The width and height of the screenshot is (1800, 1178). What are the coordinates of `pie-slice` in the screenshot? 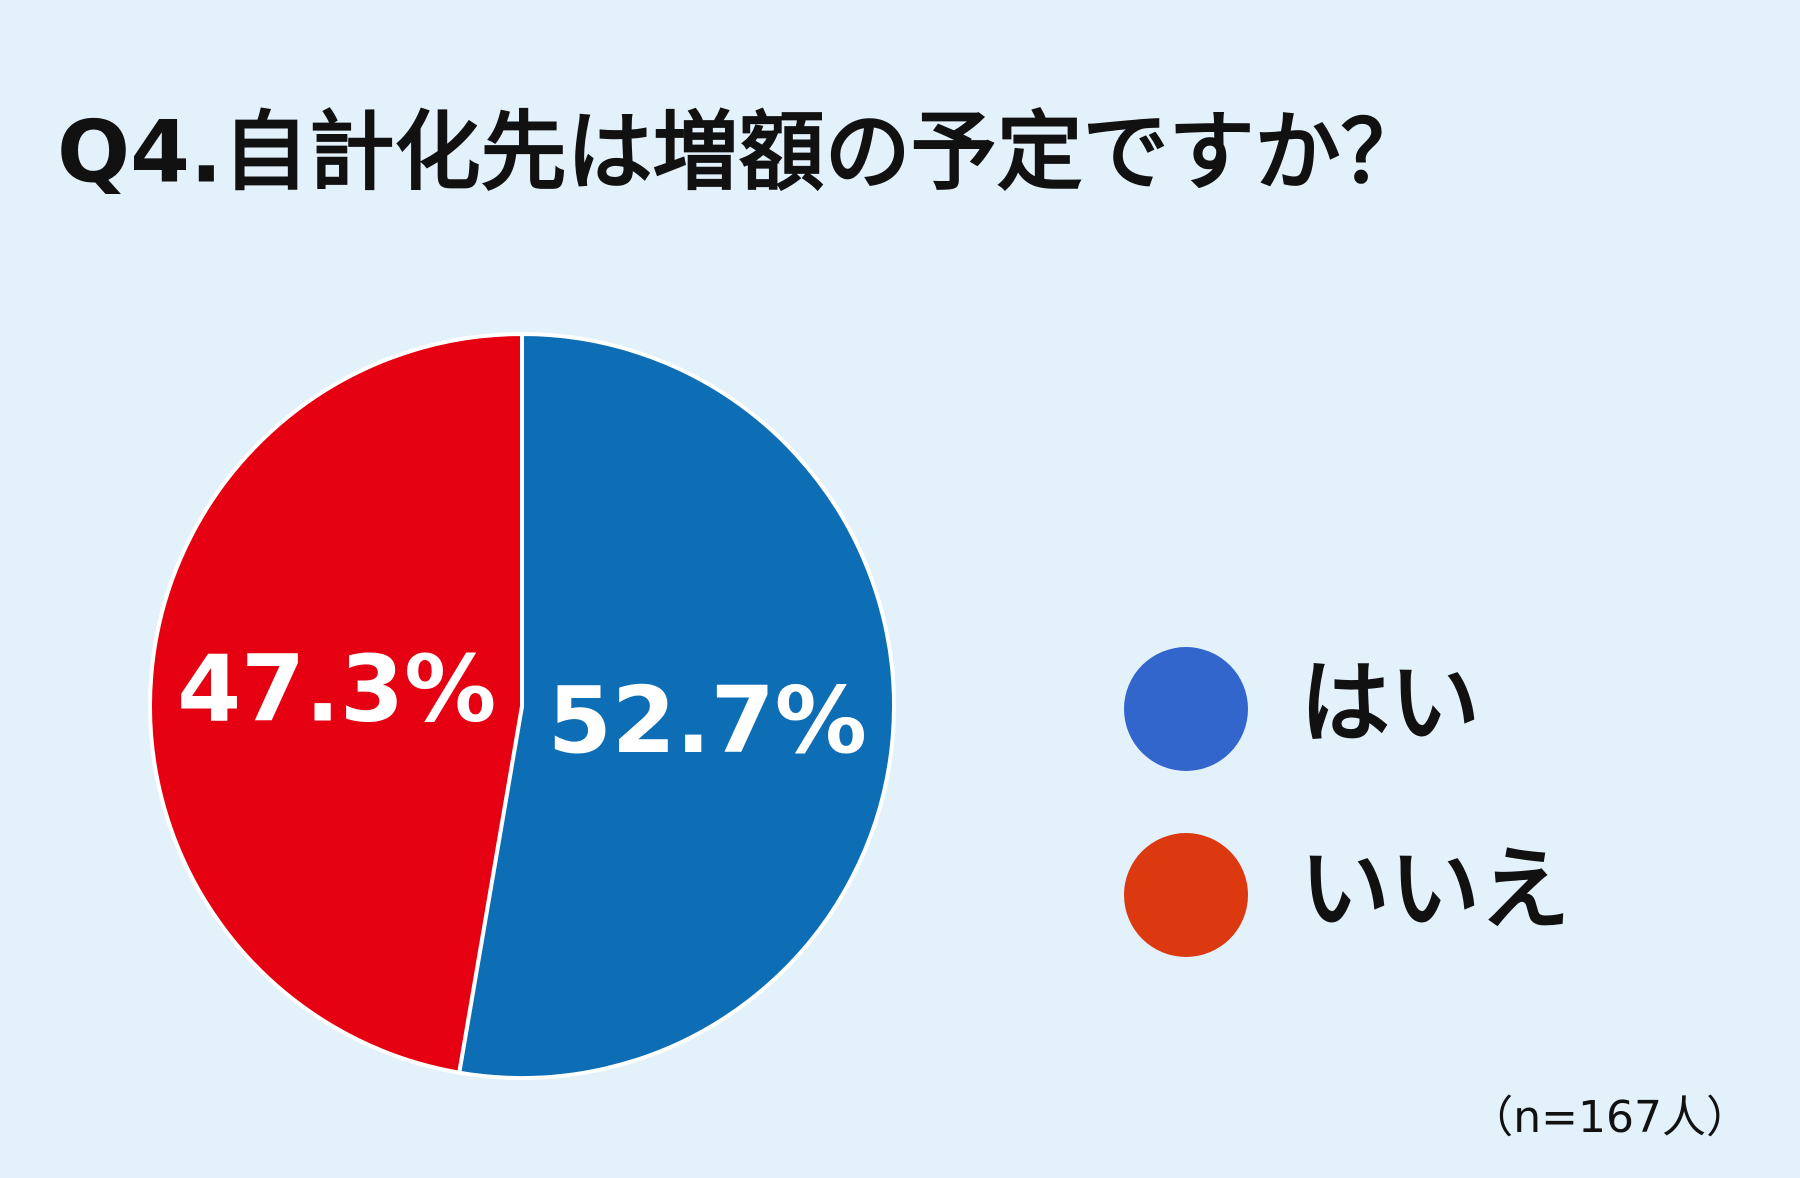 It's located at (336, 703).